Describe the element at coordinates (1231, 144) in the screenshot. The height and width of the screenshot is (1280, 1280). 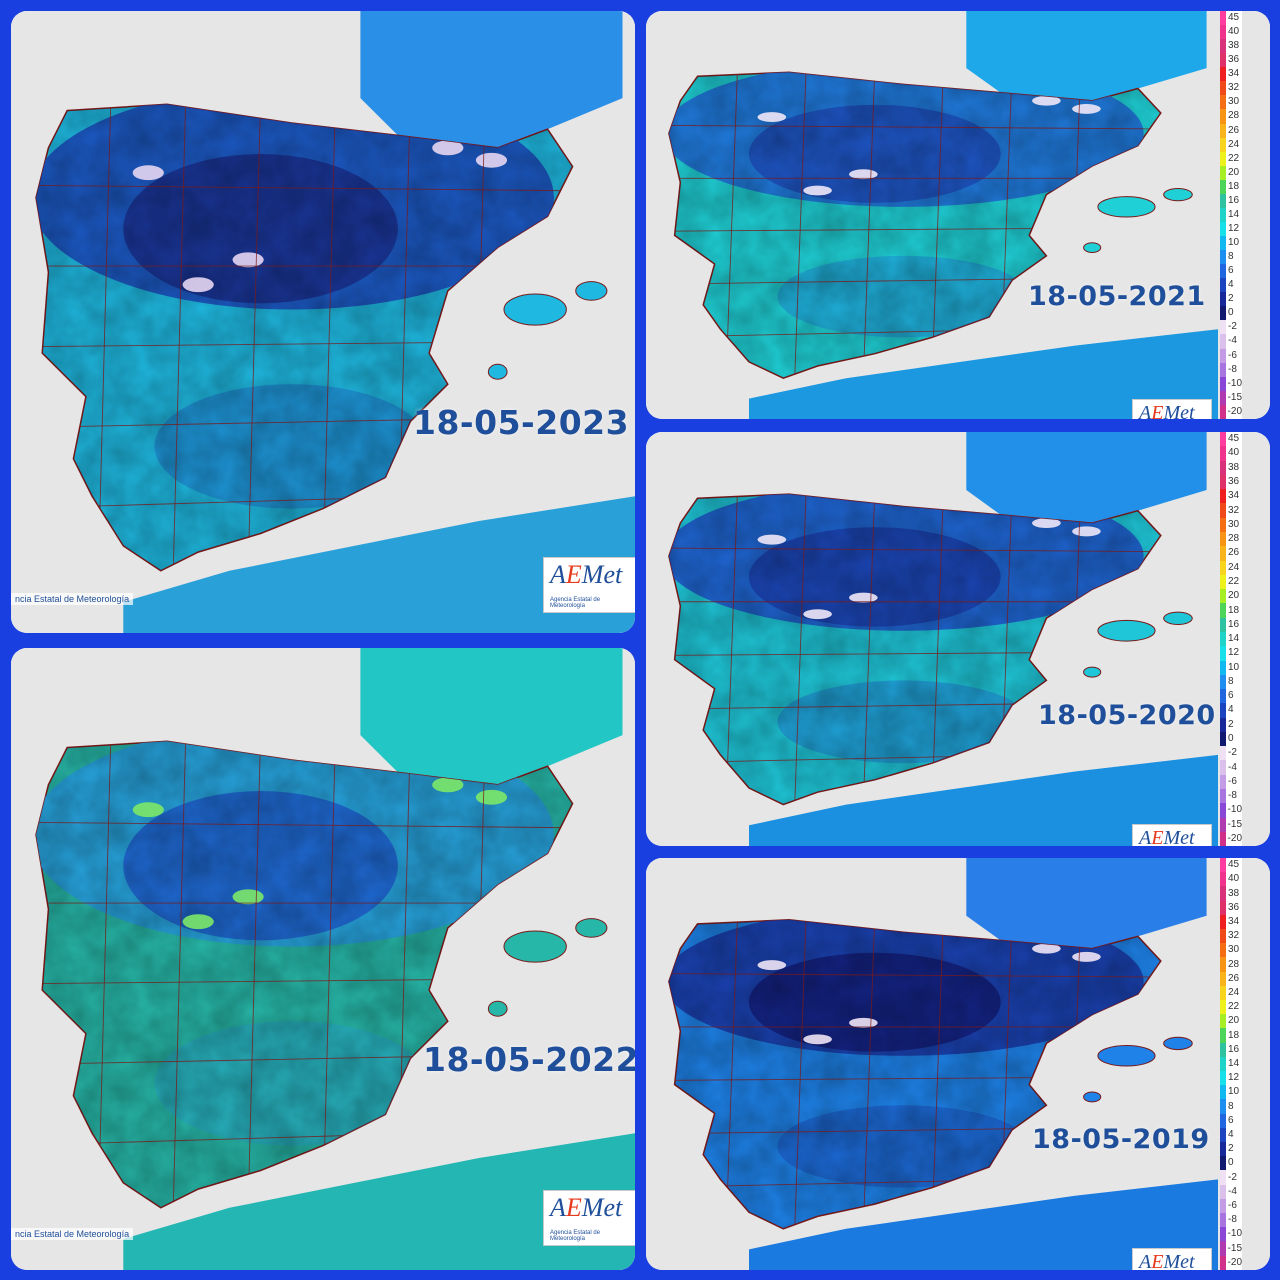
I see `legend-entry: 24` at that location.